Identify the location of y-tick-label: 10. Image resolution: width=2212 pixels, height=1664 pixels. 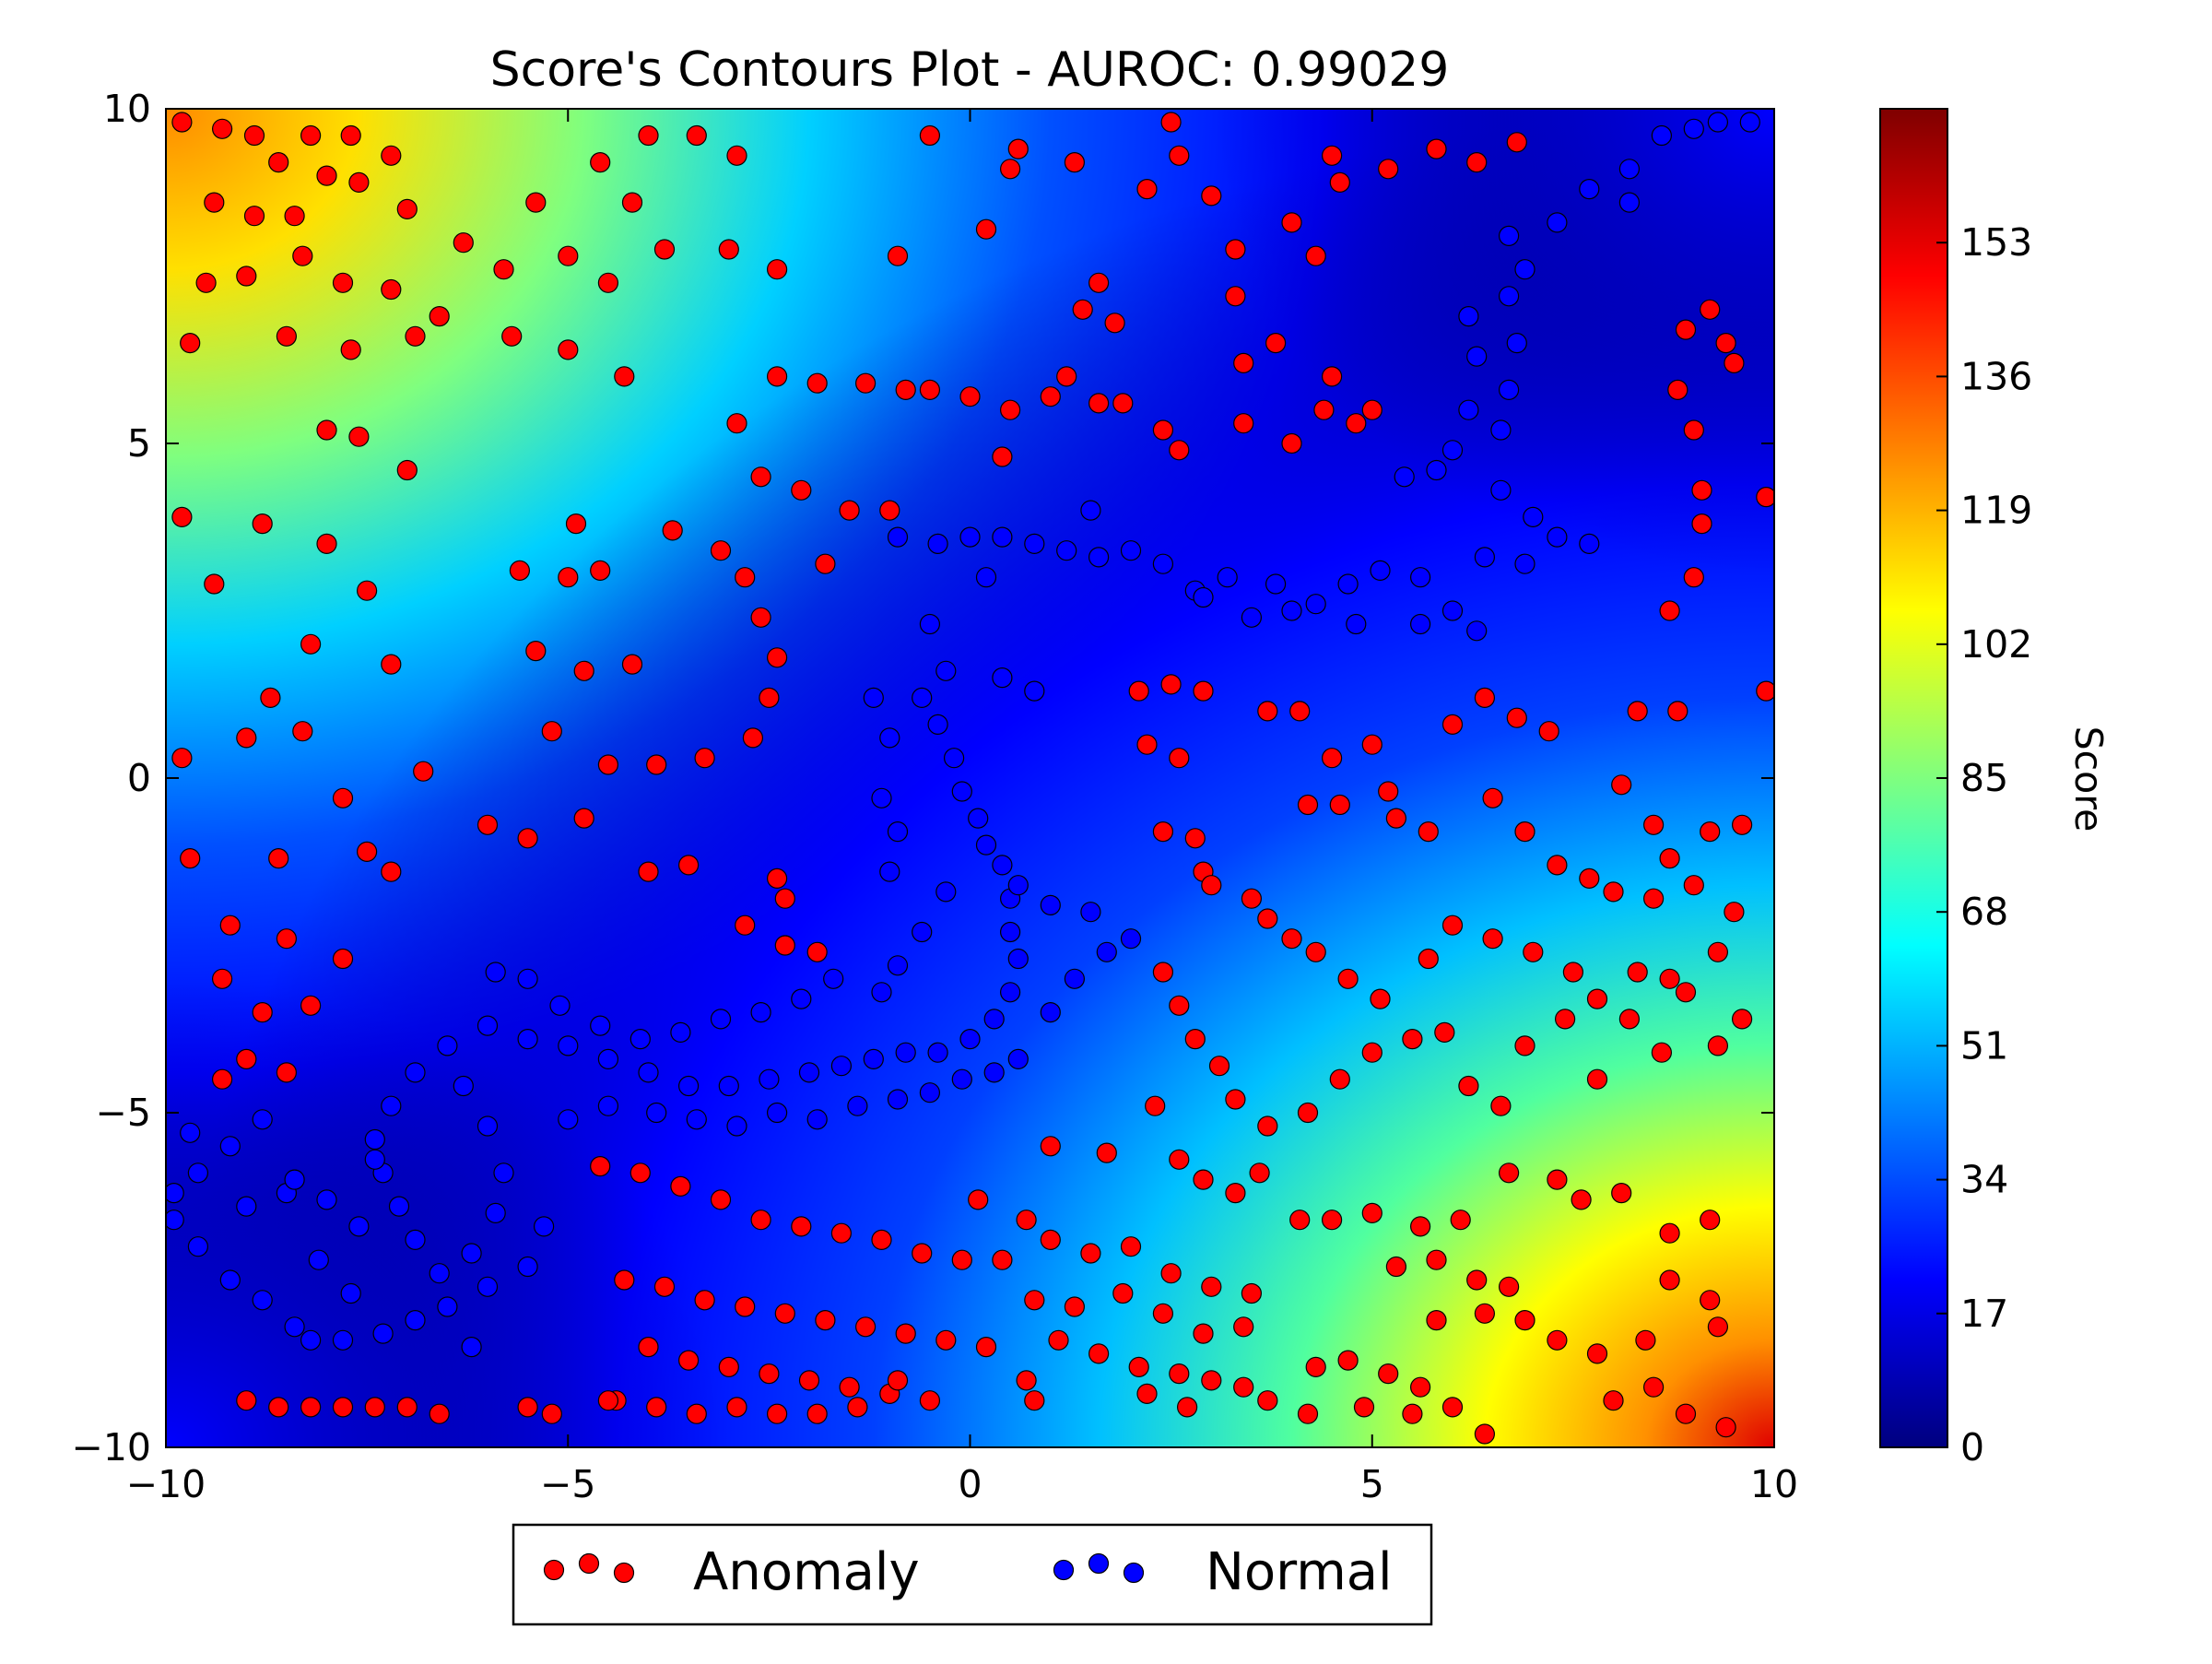
(127, 109).